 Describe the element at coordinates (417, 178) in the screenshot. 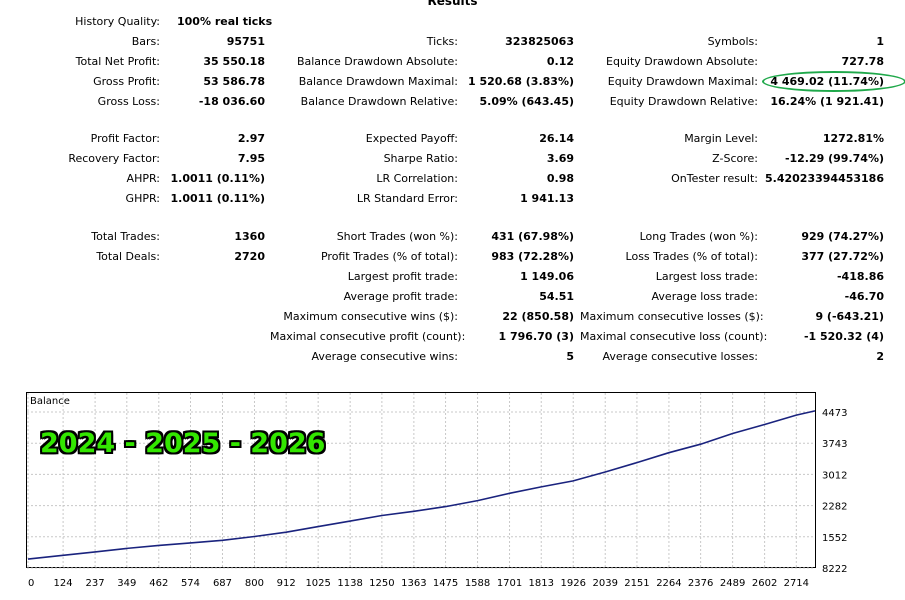

I see `label-lr-correlation: LR Correlation:` at that location.